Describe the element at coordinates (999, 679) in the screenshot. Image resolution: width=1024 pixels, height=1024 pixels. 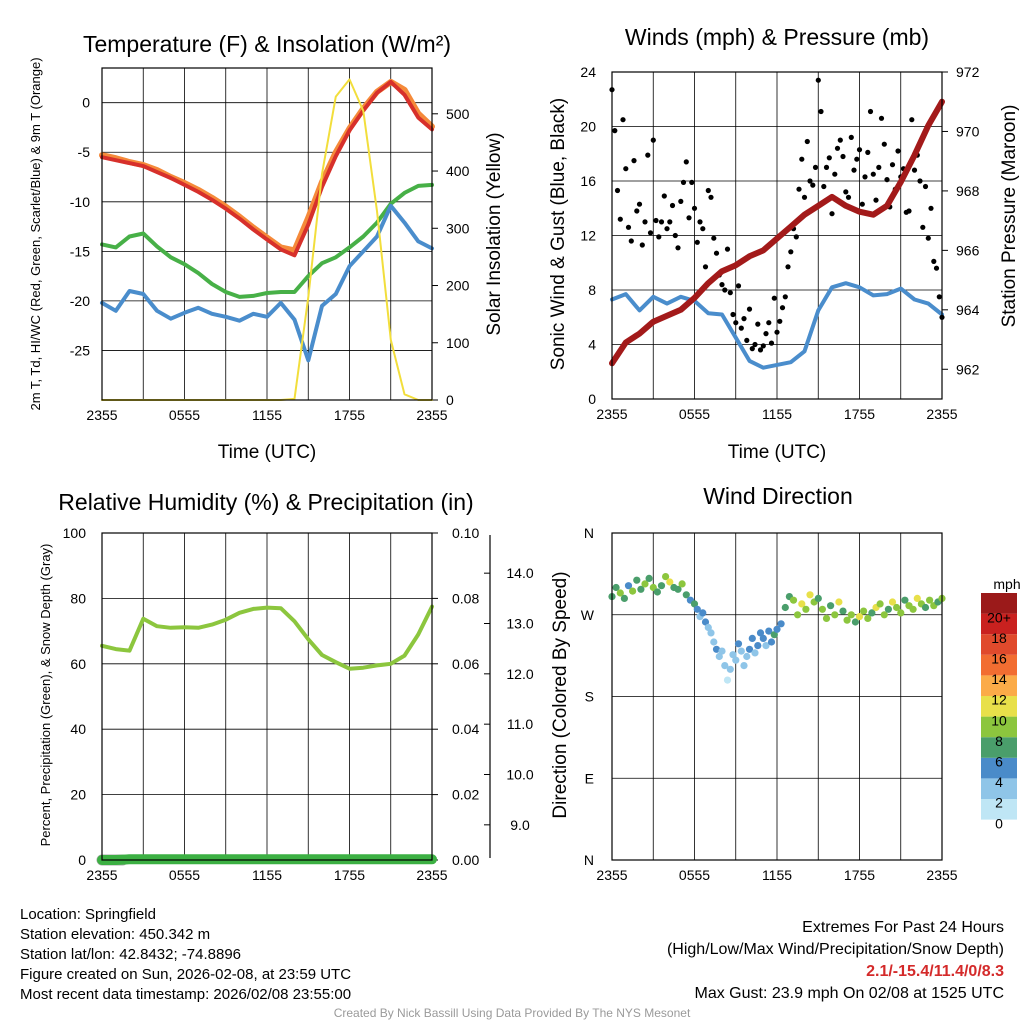
I see `legend-label: 14` at that location.